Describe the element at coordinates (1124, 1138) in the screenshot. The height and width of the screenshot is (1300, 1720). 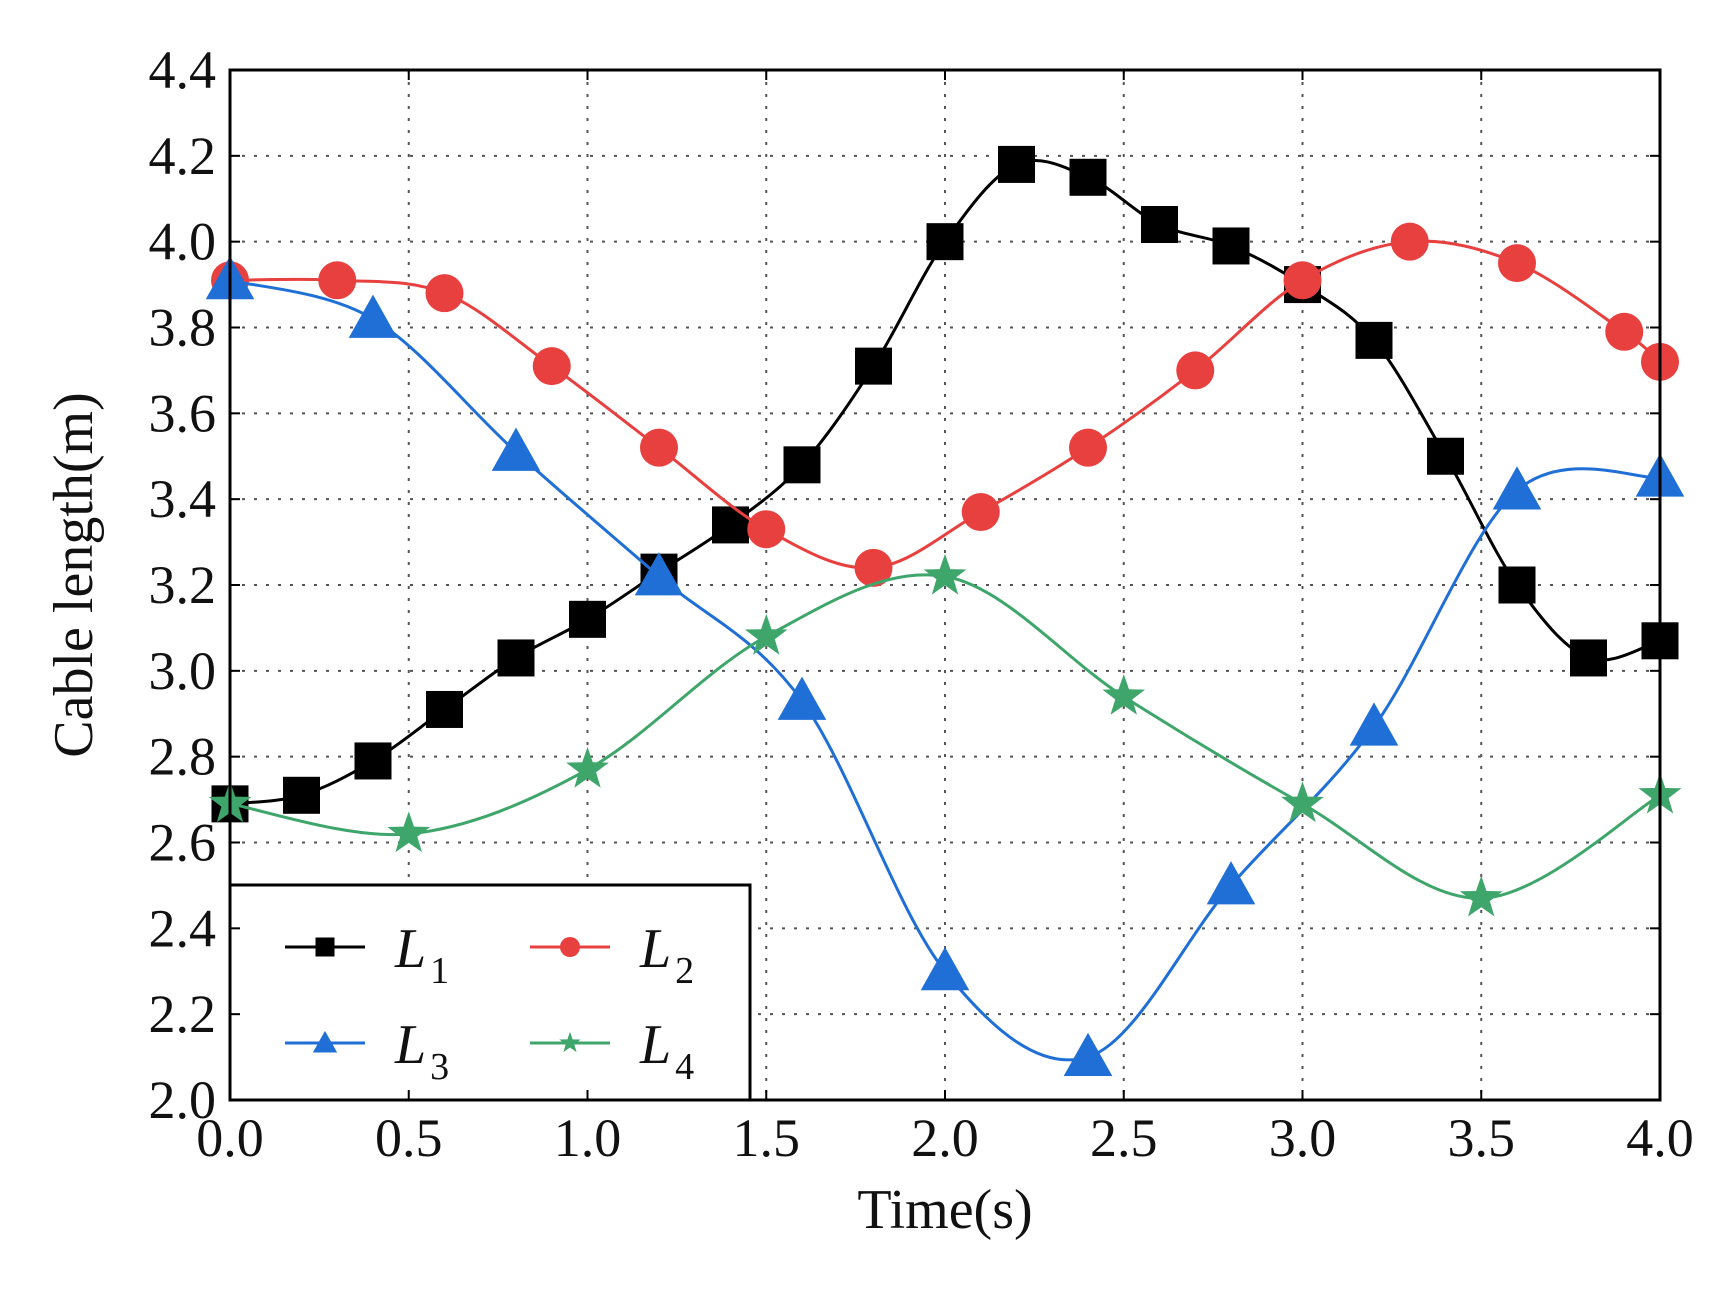
I see `x-tick-label: 2.5` at that location.